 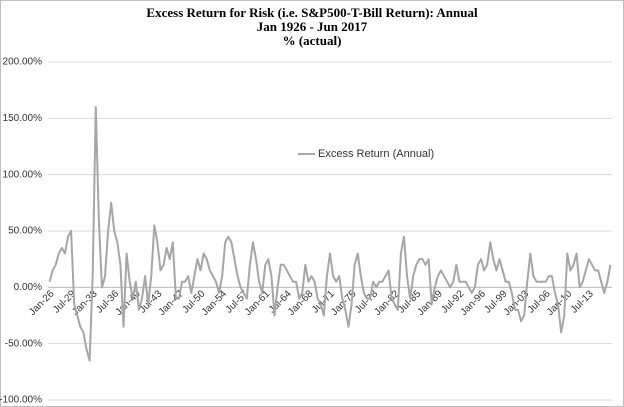 What do you see at coordinates (21, 400) in the screenshot?
I see `y-tick-label: -100.00%` at bounding box center [21, 400].